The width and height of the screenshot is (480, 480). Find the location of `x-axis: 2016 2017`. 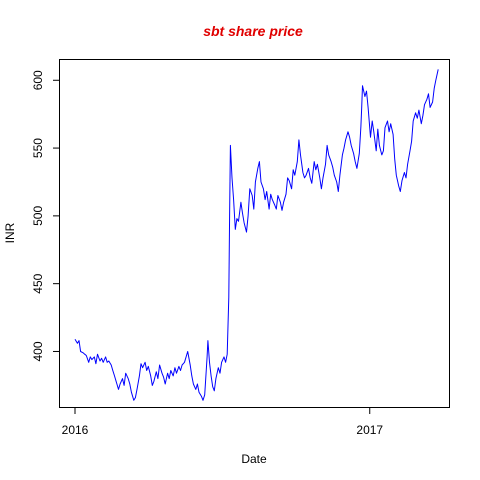

x-axis: 2016 2017 is located at coordinates (222, 422).